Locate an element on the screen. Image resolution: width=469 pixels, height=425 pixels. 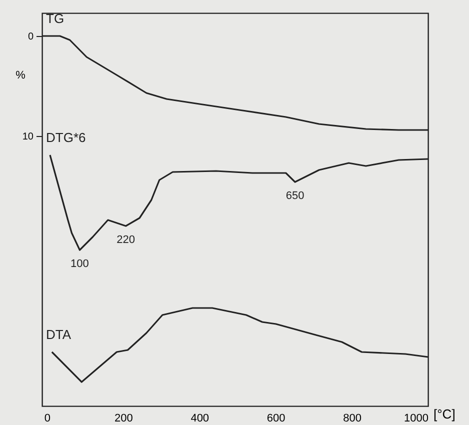
x-tick-label: 800 is located at coordinates (352, 418).